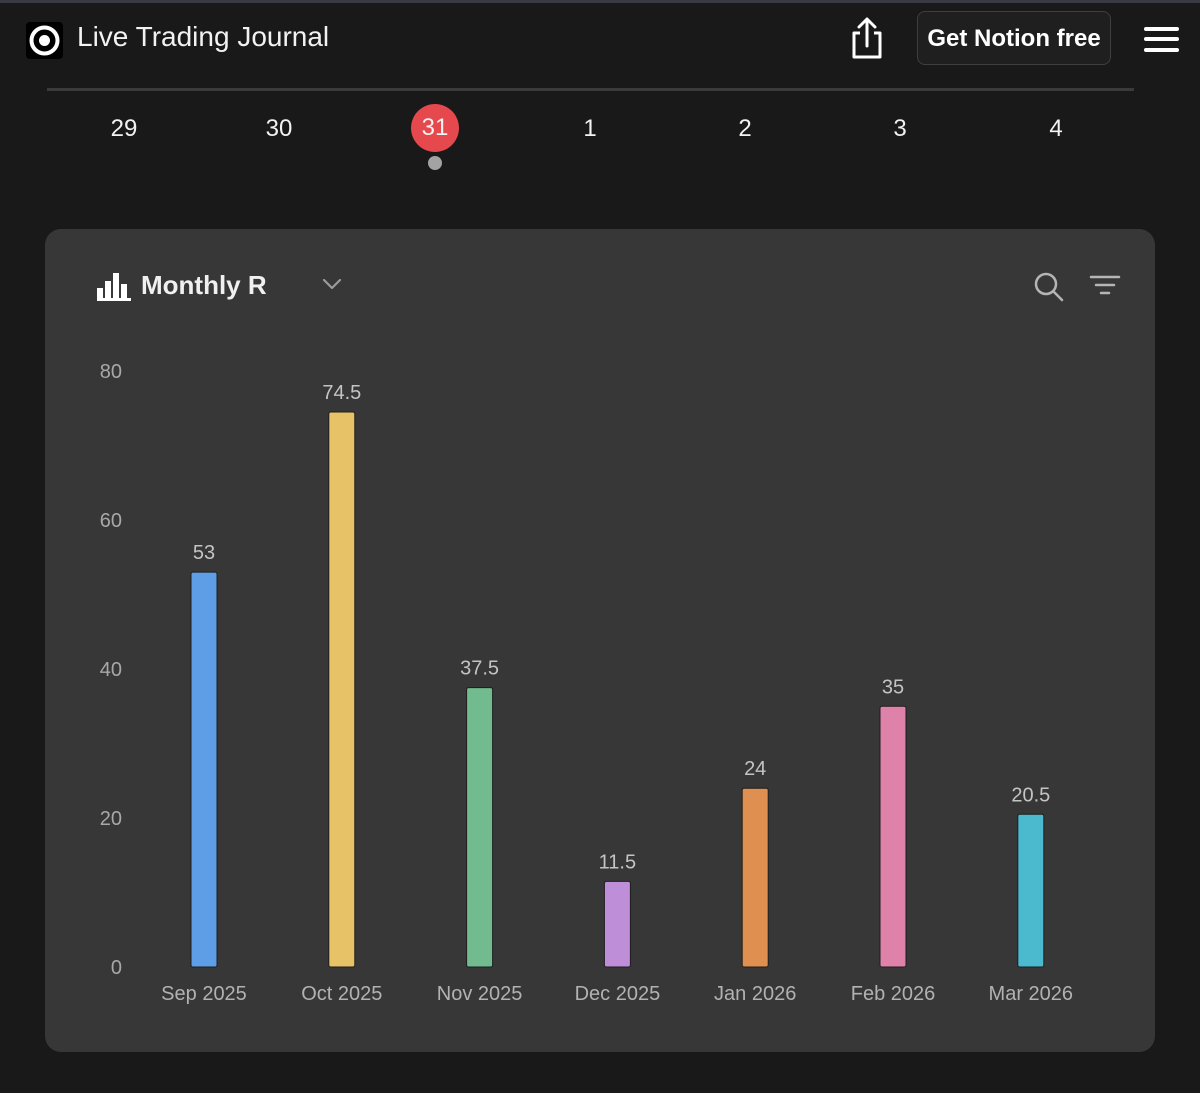  I want to click on y-axis-tick-label: 80, so click(111, 372).